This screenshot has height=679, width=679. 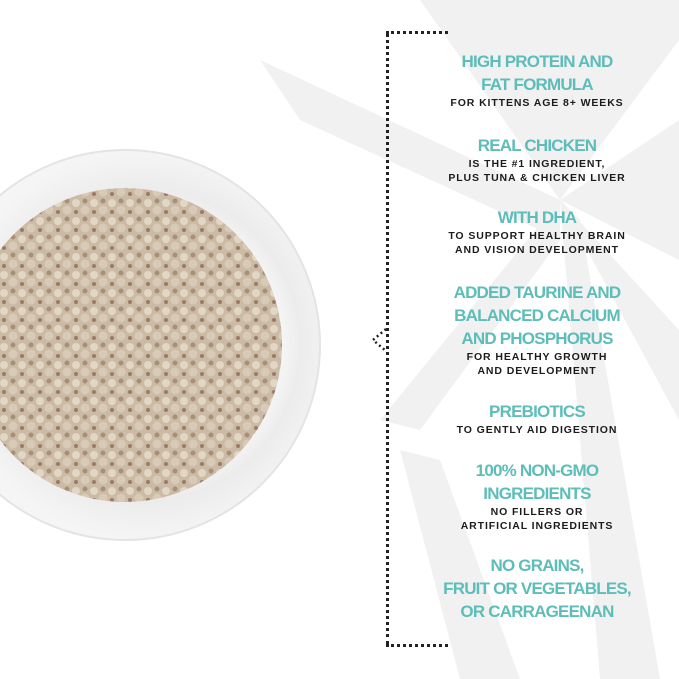 What do you see at coordinates (387, 339) in the screenshot?
I see `dotted-bracket-line` at bounding box center [387, 339].